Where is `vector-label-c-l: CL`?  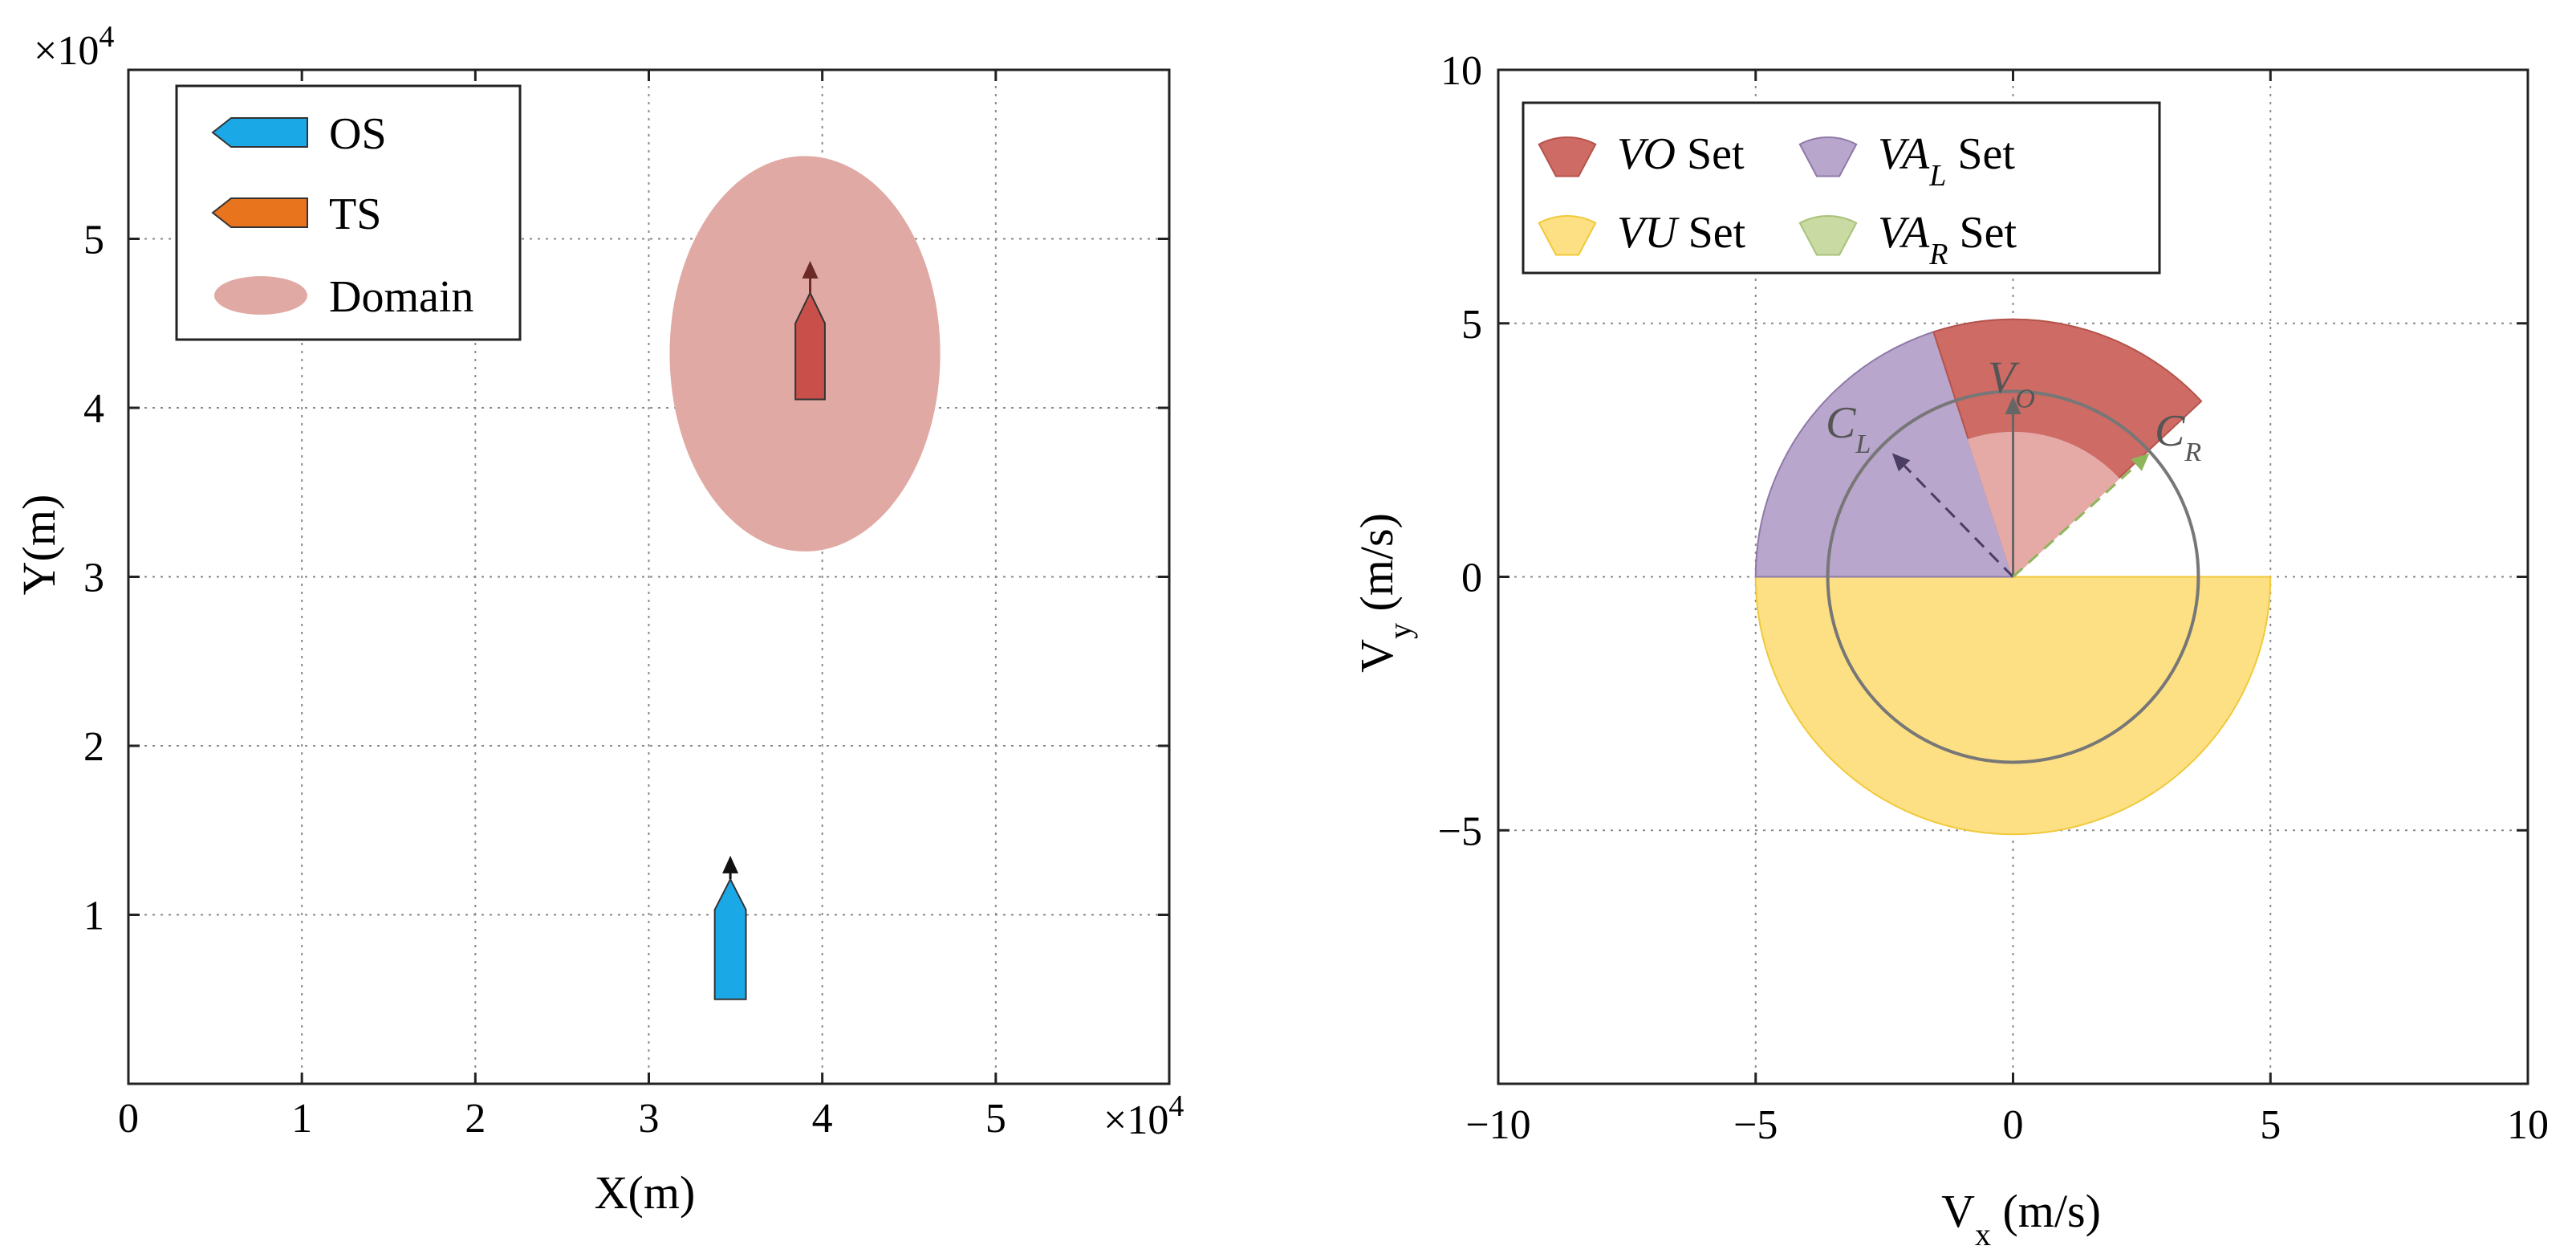 vector-label-c-l: CL is located at coordinates (1848, 429).